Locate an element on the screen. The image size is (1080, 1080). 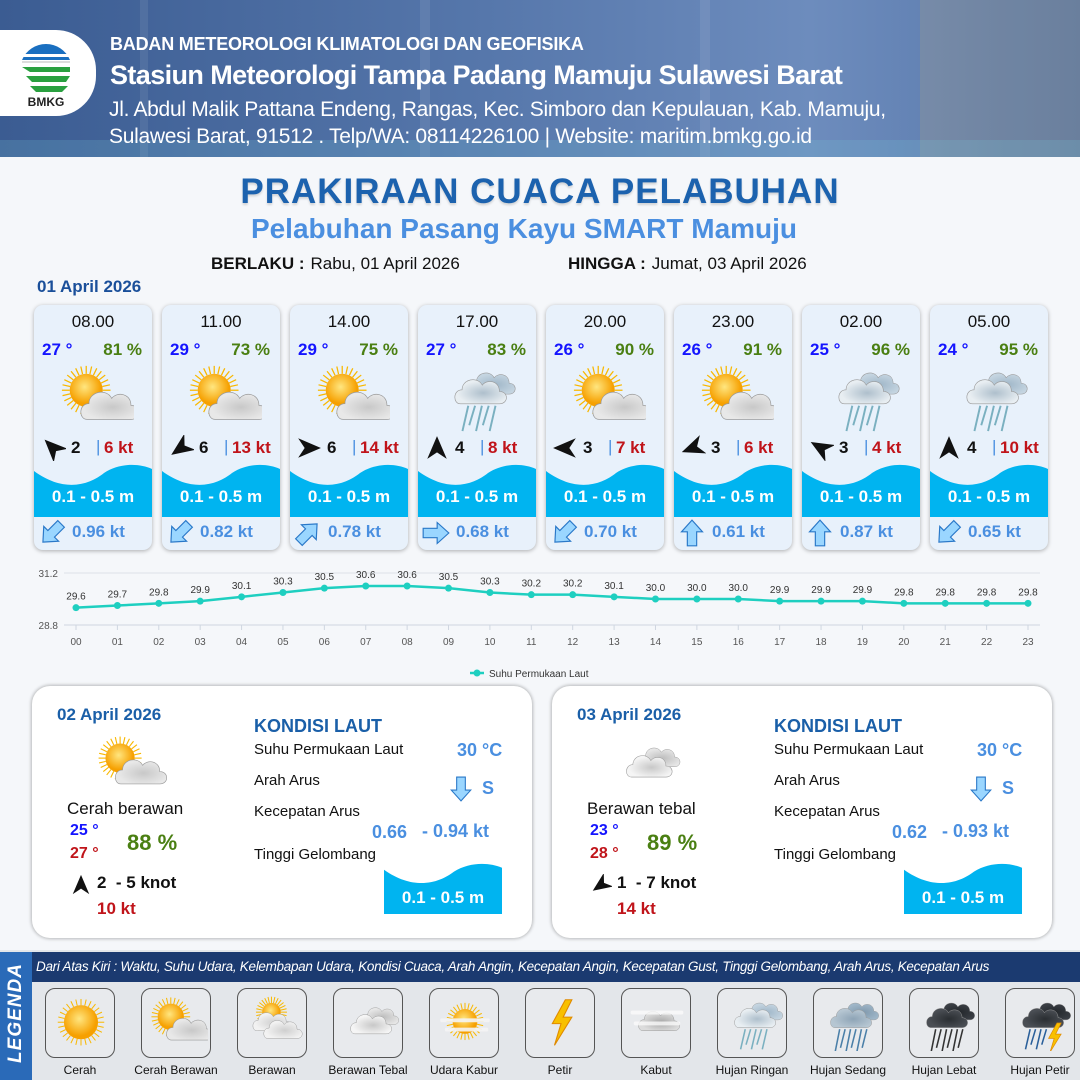
header-banner is located at coordinates (540, 78).